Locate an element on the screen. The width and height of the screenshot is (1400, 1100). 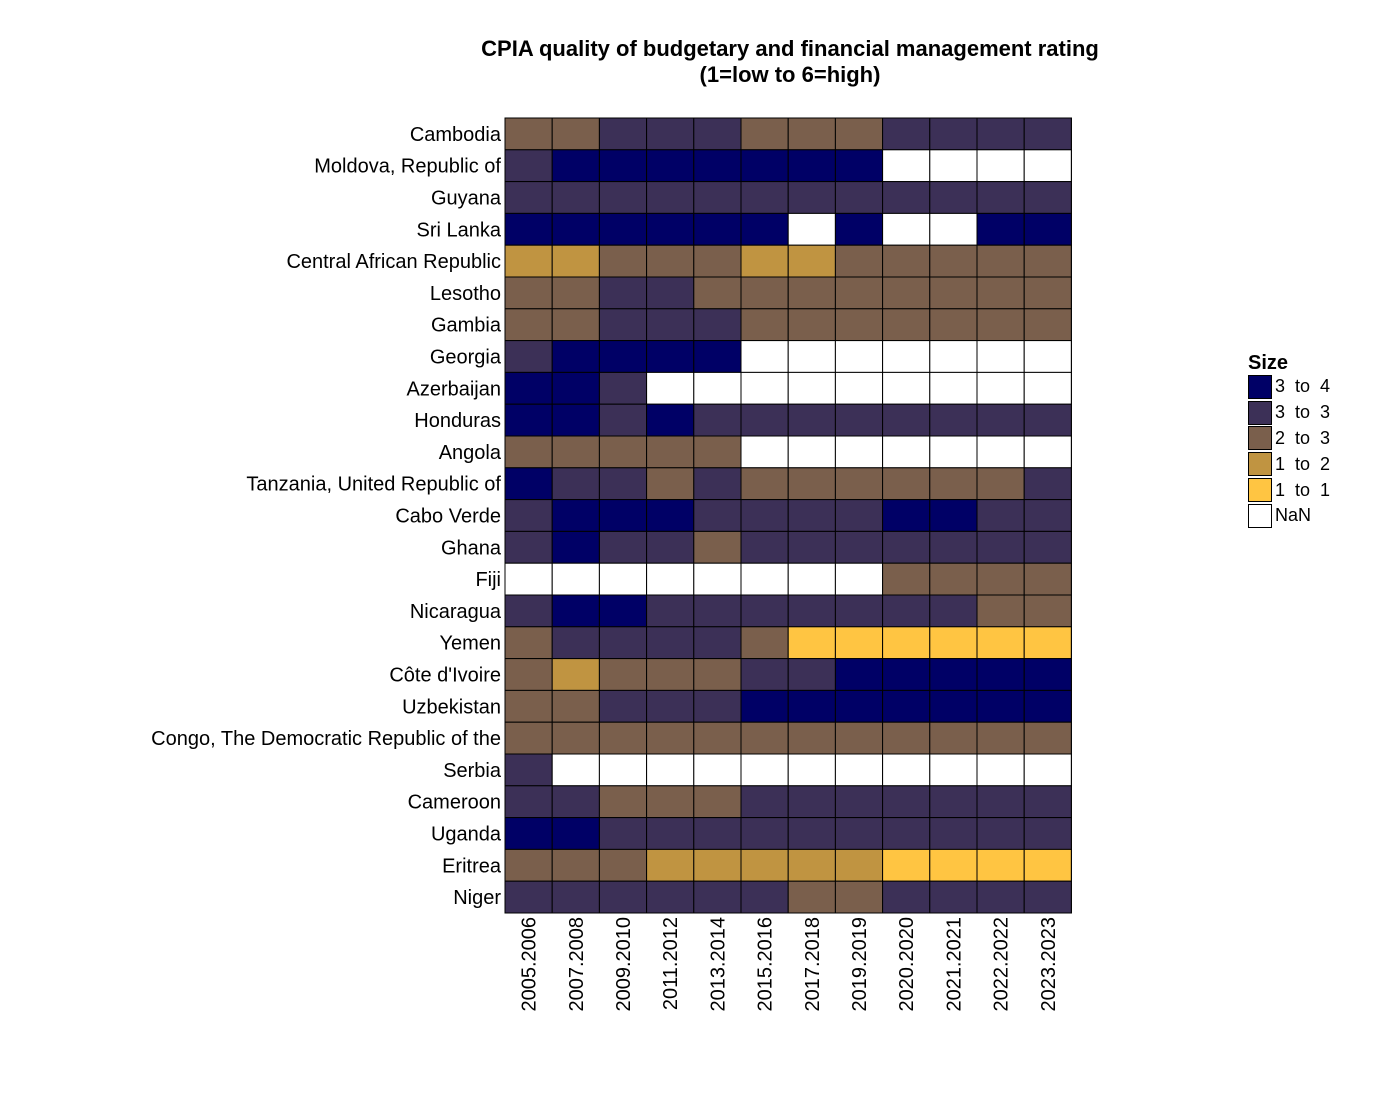
row-label: Congo, The Democratic Republic of the is located at coordinates (326, 739).